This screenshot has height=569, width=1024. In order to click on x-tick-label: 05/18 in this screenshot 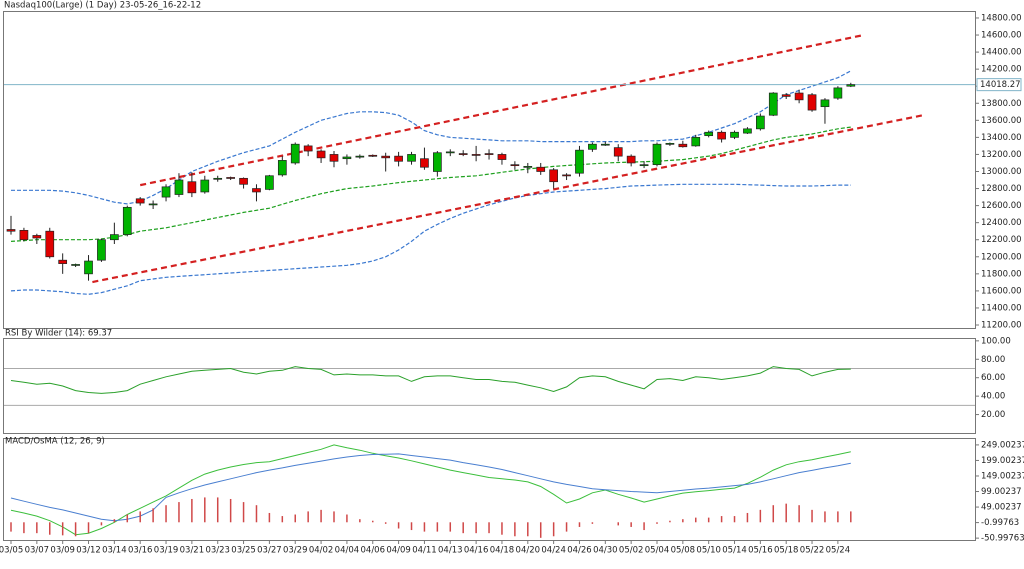, I will do `click(786, 551)`.